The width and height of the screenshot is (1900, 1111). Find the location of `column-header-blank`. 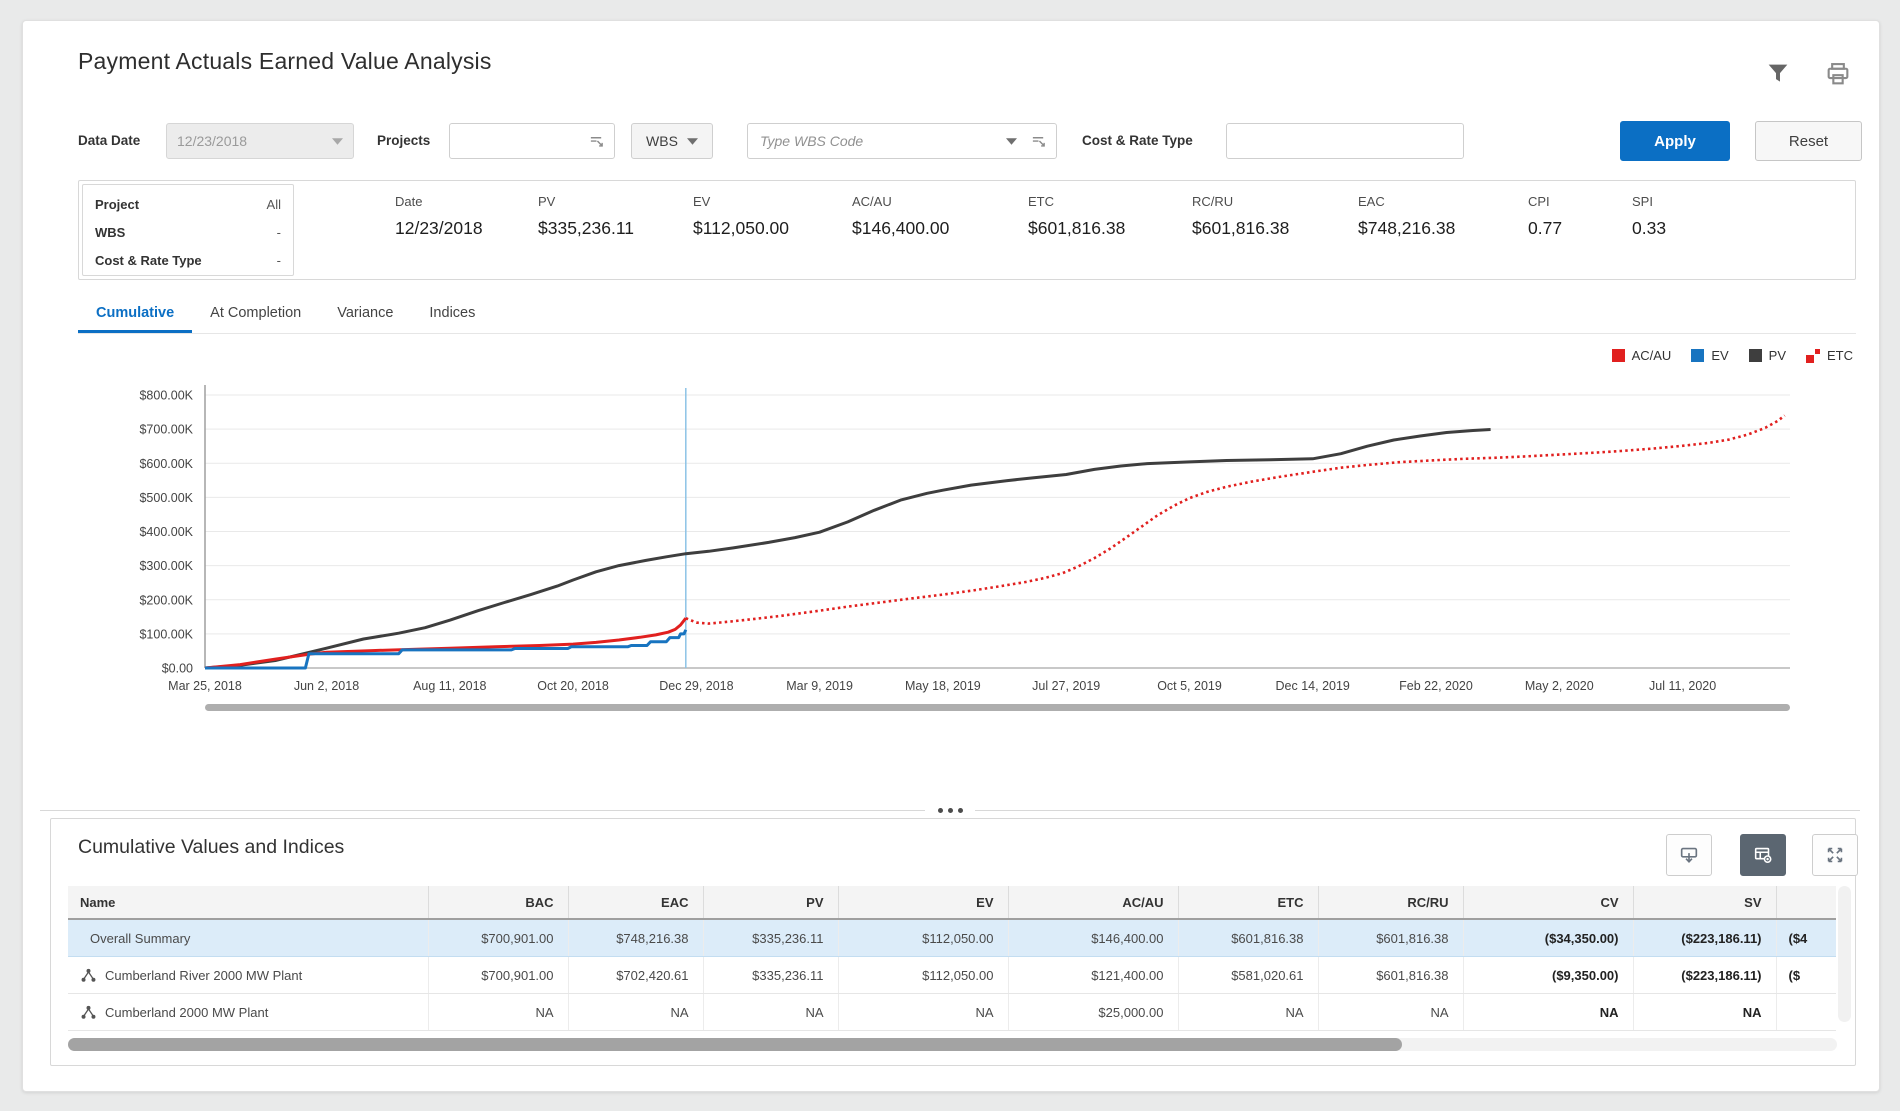

column-header-blank is located at coordinates (1806, 903).